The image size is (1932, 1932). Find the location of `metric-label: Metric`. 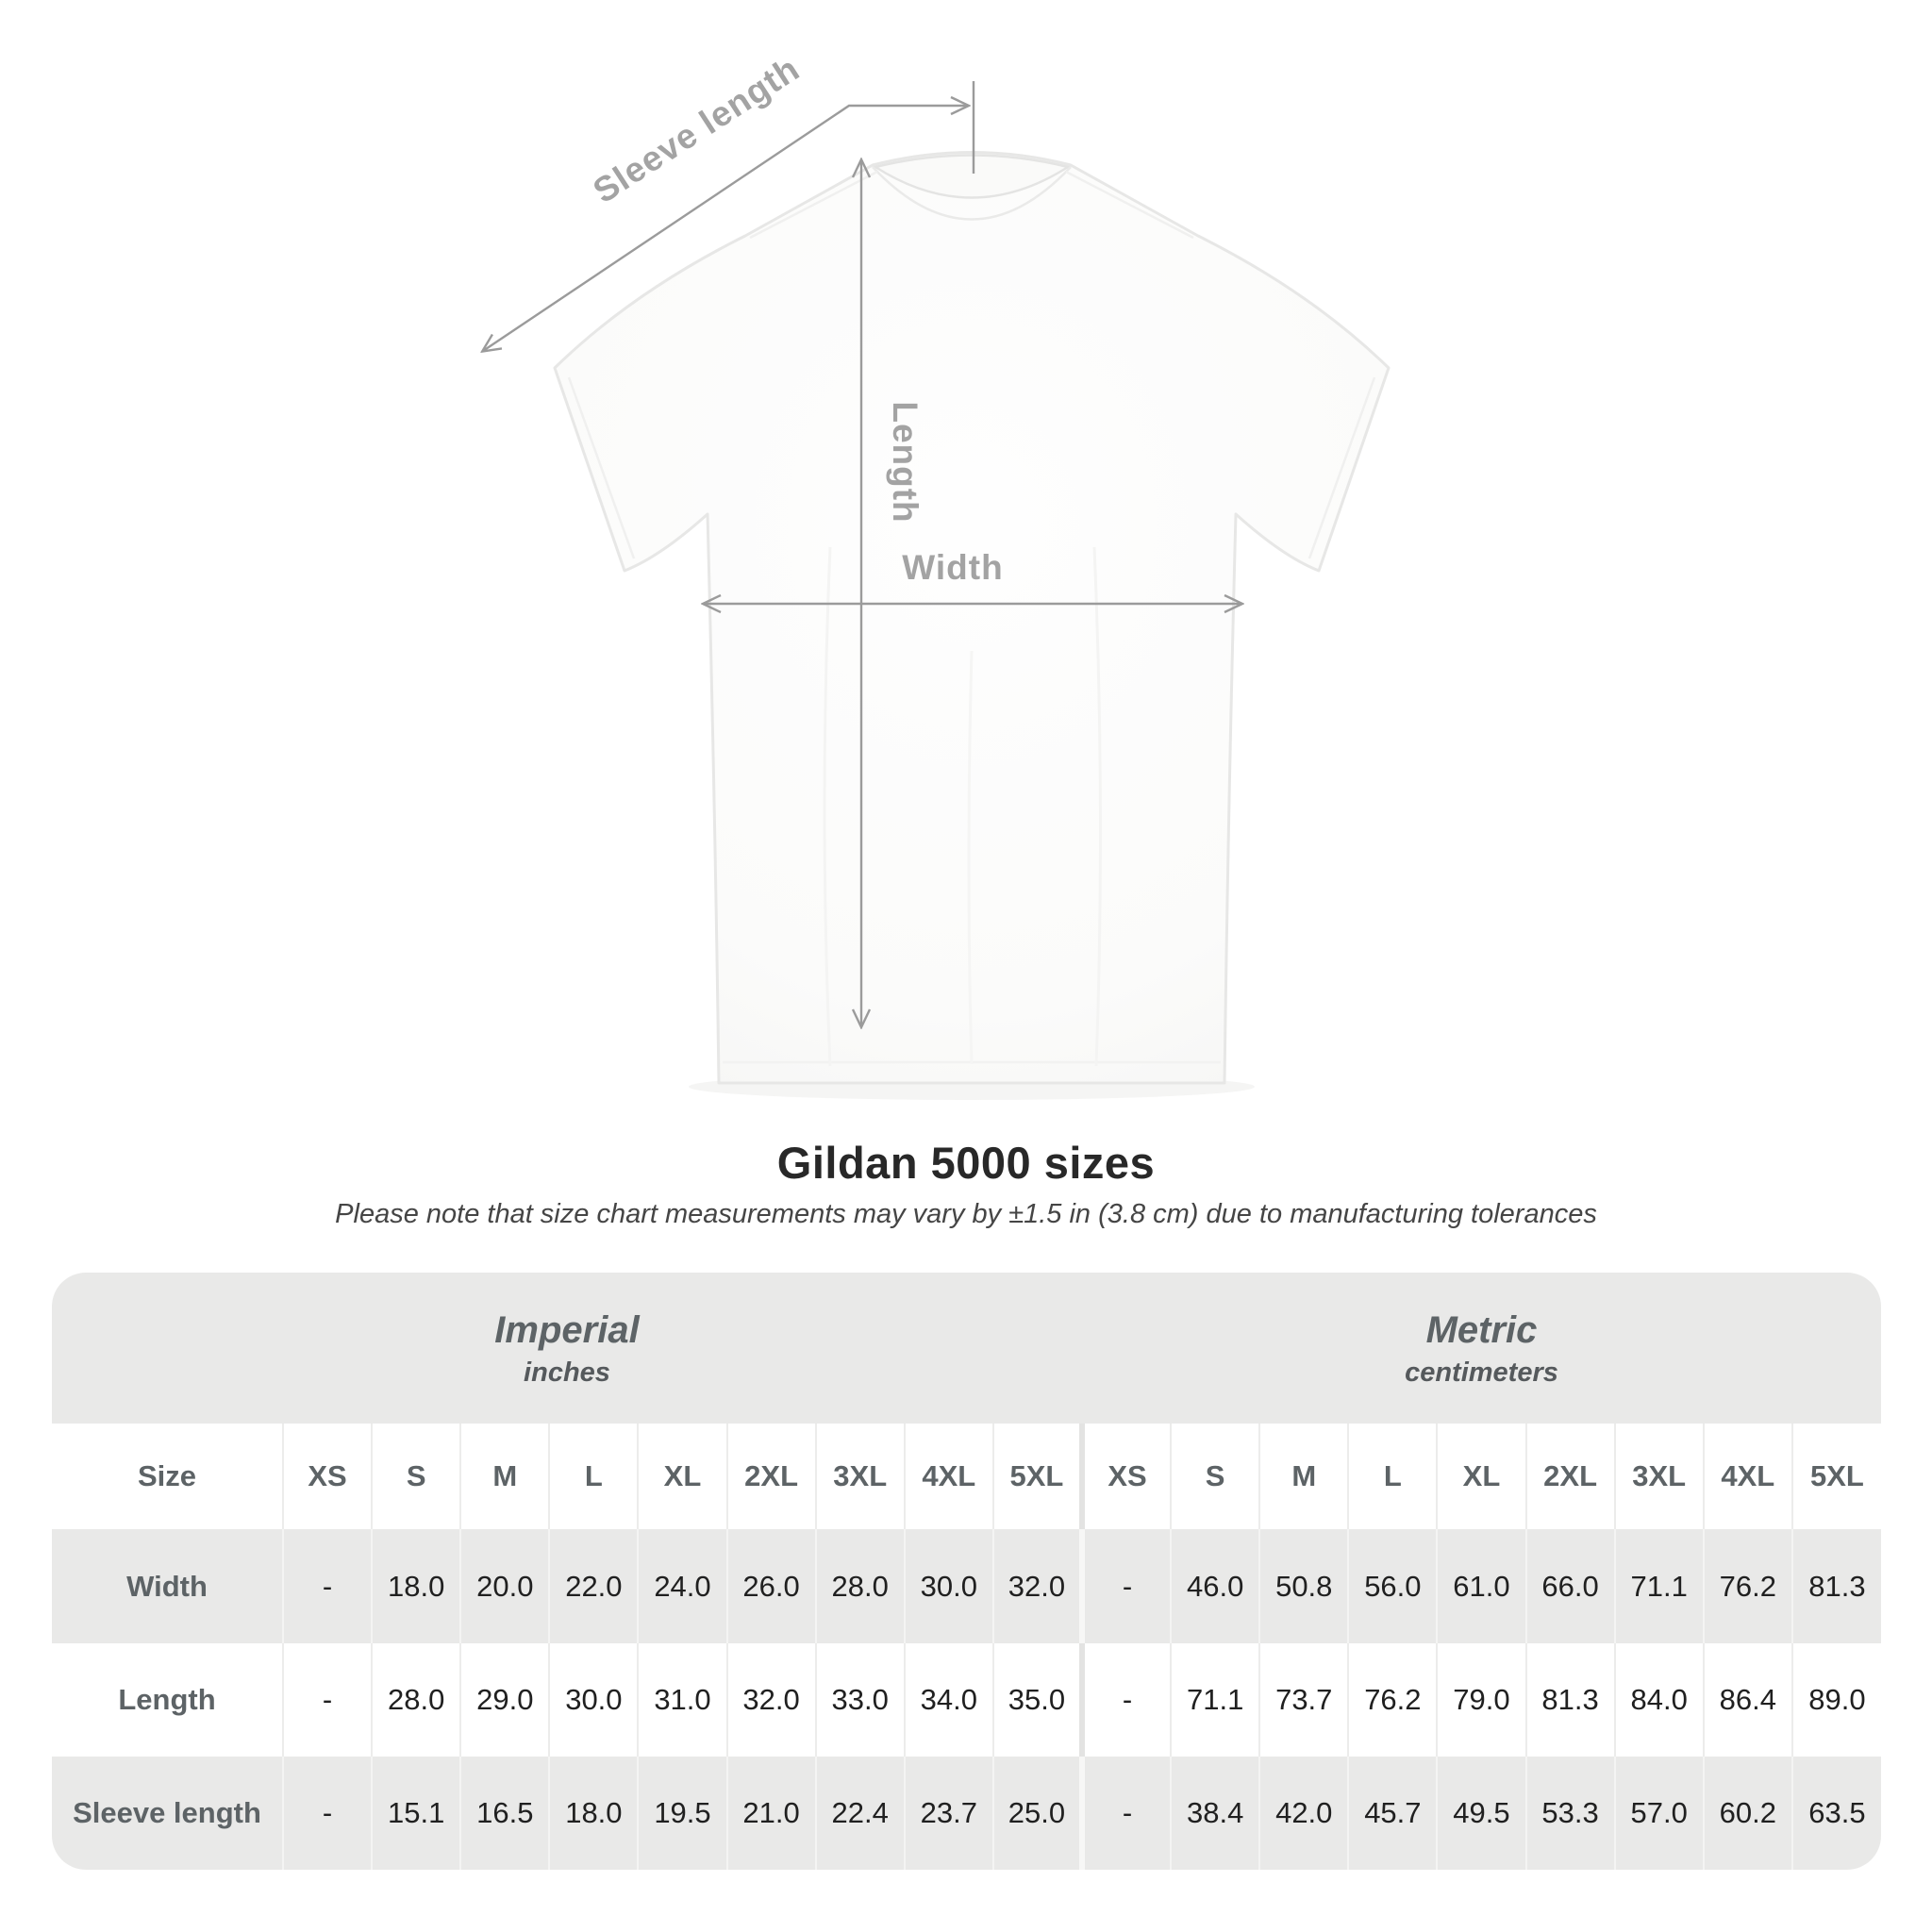

metric-label: Metric is located at coordinates (1481, 1329).